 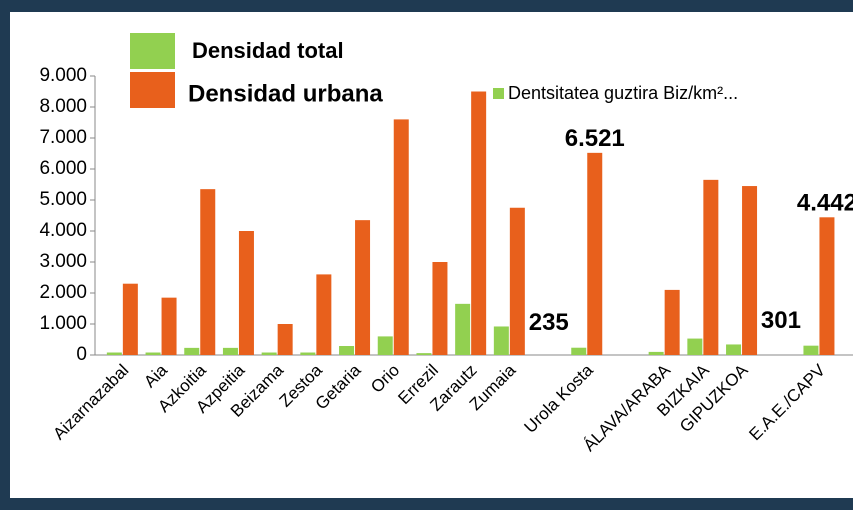 What do you see at coordinates (81, 354) in the screenshot?
I see `y-tick-label: 0` at bounding box center [81, 354].